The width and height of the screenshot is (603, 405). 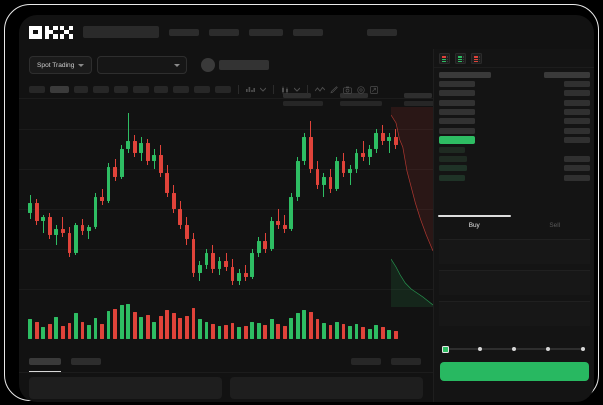 What do you see at coordinates (412, 207) in the screenshot?
I see `depth-chart-overlay` at bounding box center [412, 207].